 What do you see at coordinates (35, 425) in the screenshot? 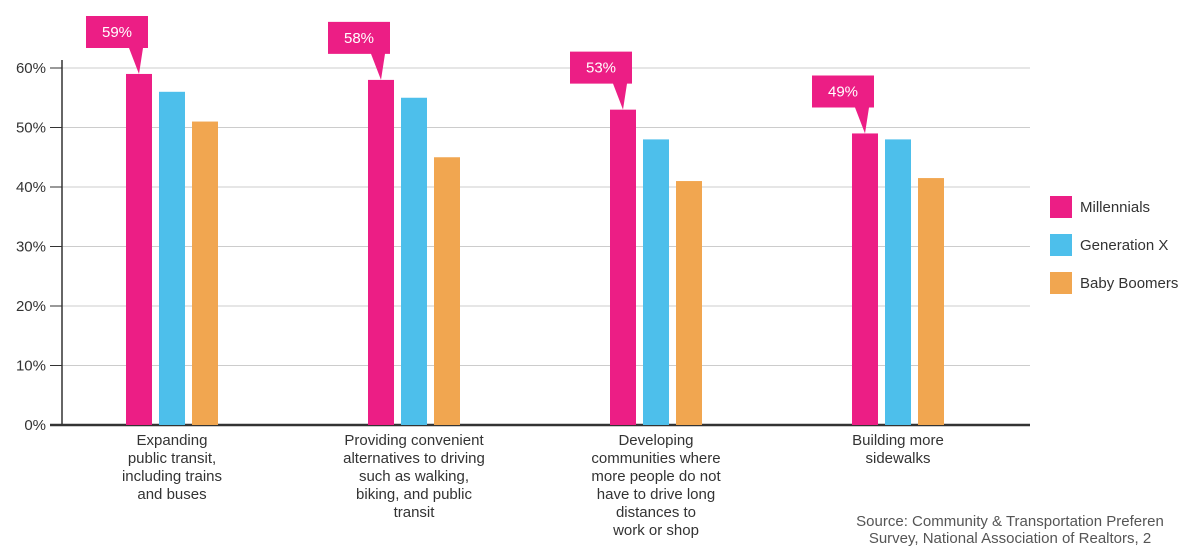
I see `y-tick-label: 0%` at bounding box center [35, 425].